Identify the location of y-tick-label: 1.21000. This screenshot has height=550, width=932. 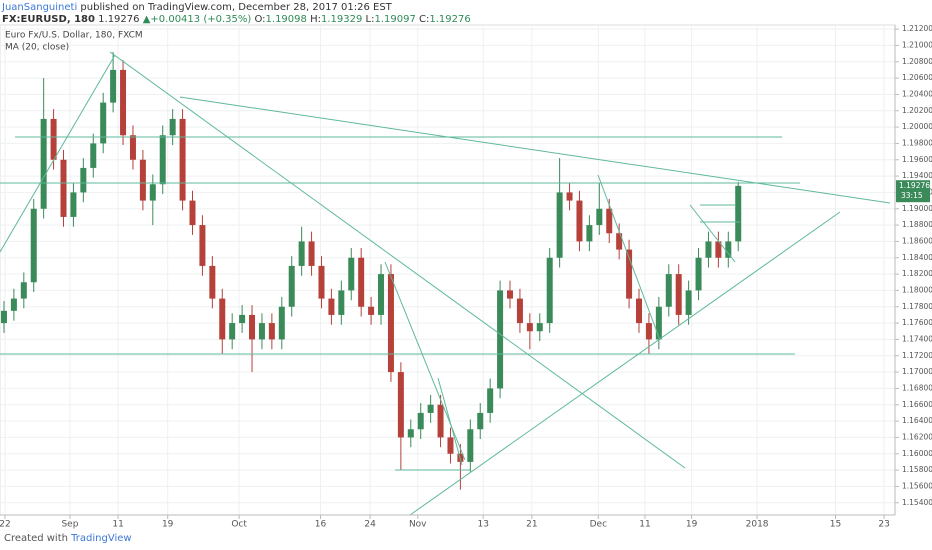
(917, 44).